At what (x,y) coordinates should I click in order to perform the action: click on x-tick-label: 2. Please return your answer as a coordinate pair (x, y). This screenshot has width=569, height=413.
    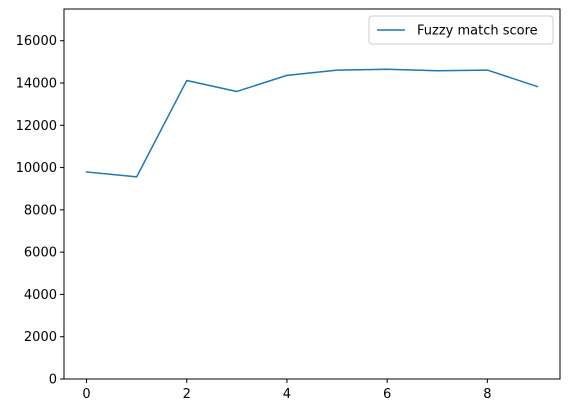
    Looking at the image, I should click on (187, 394).